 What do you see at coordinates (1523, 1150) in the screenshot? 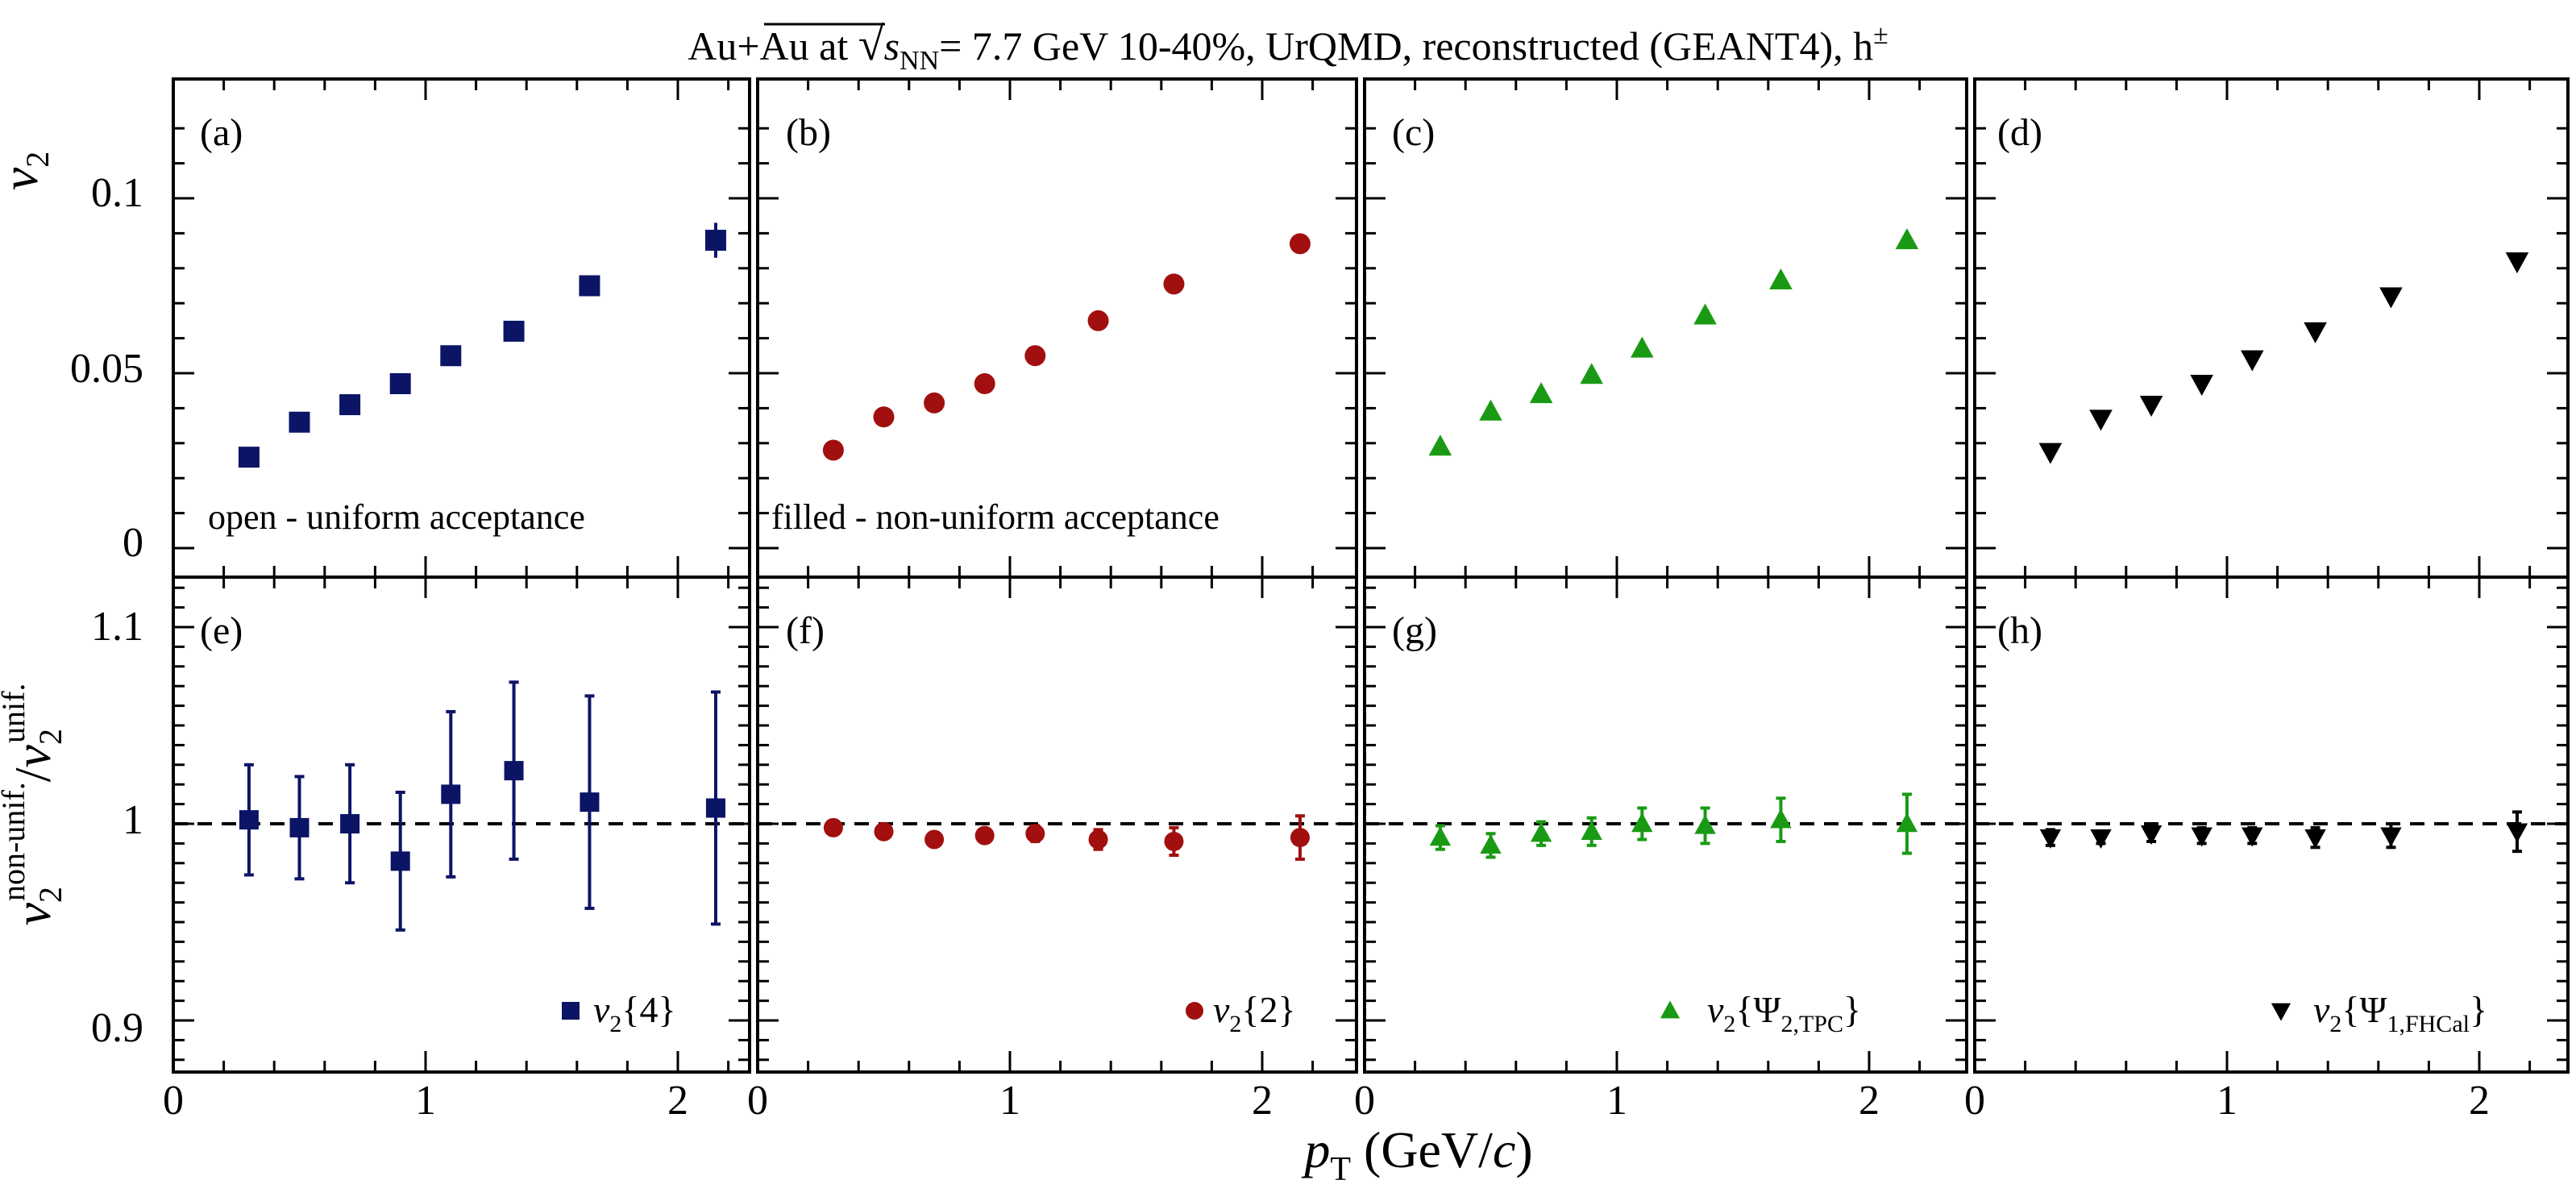
I see `x-unit-close: )` at bounding box center [1523, 1150].